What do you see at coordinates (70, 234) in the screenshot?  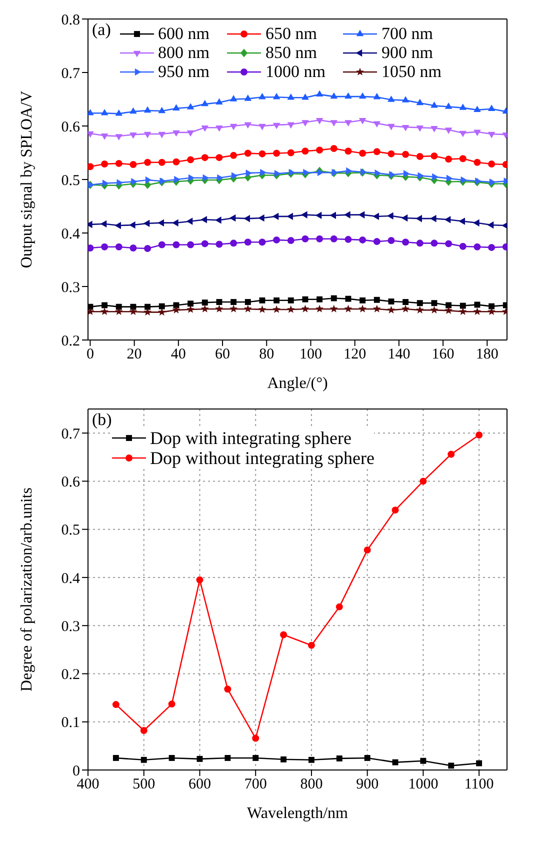 I see `y-tick-label: 0.4` at bounding box center [70, 234].